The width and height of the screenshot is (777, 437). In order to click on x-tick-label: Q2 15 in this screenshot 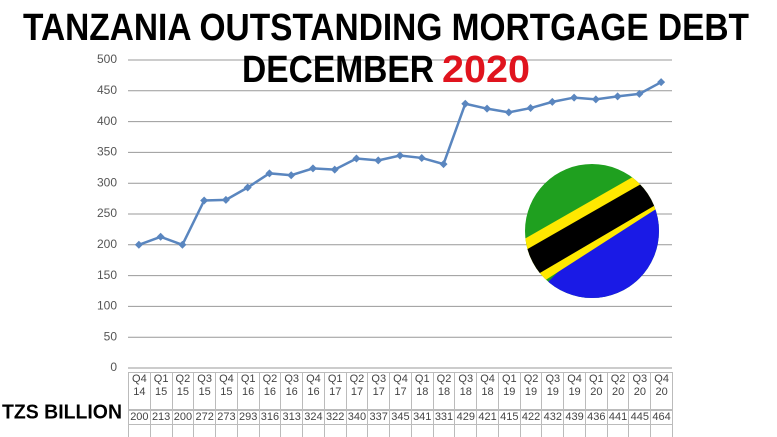, I will do `click(183, 391)`.